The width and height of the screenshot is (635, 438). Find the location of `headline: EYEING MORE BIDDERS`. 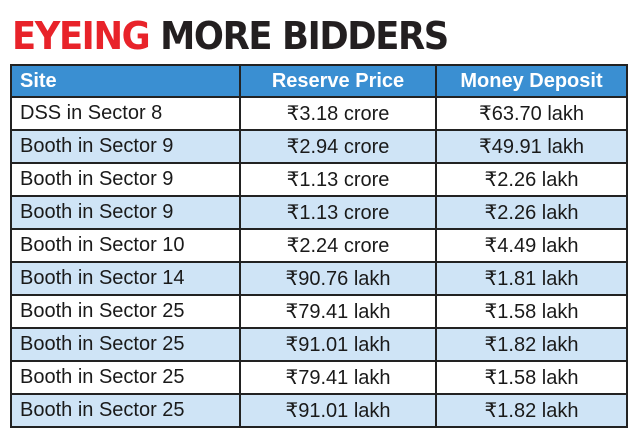

headline: EYEING MORE BIDDERS is located at coordinates (230, 36).